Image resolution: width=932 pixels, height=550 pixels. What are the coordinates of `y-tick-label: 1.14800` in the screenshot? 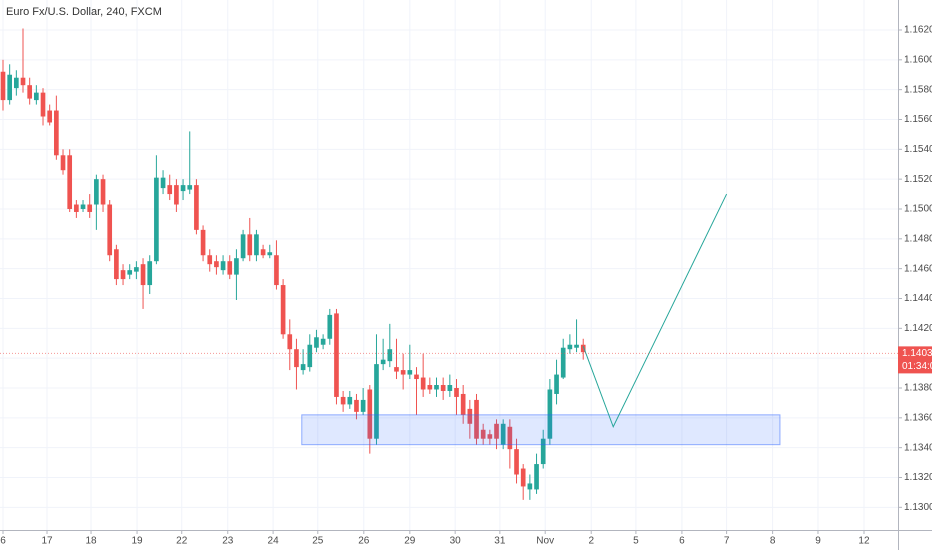 It's located at (918, 238).